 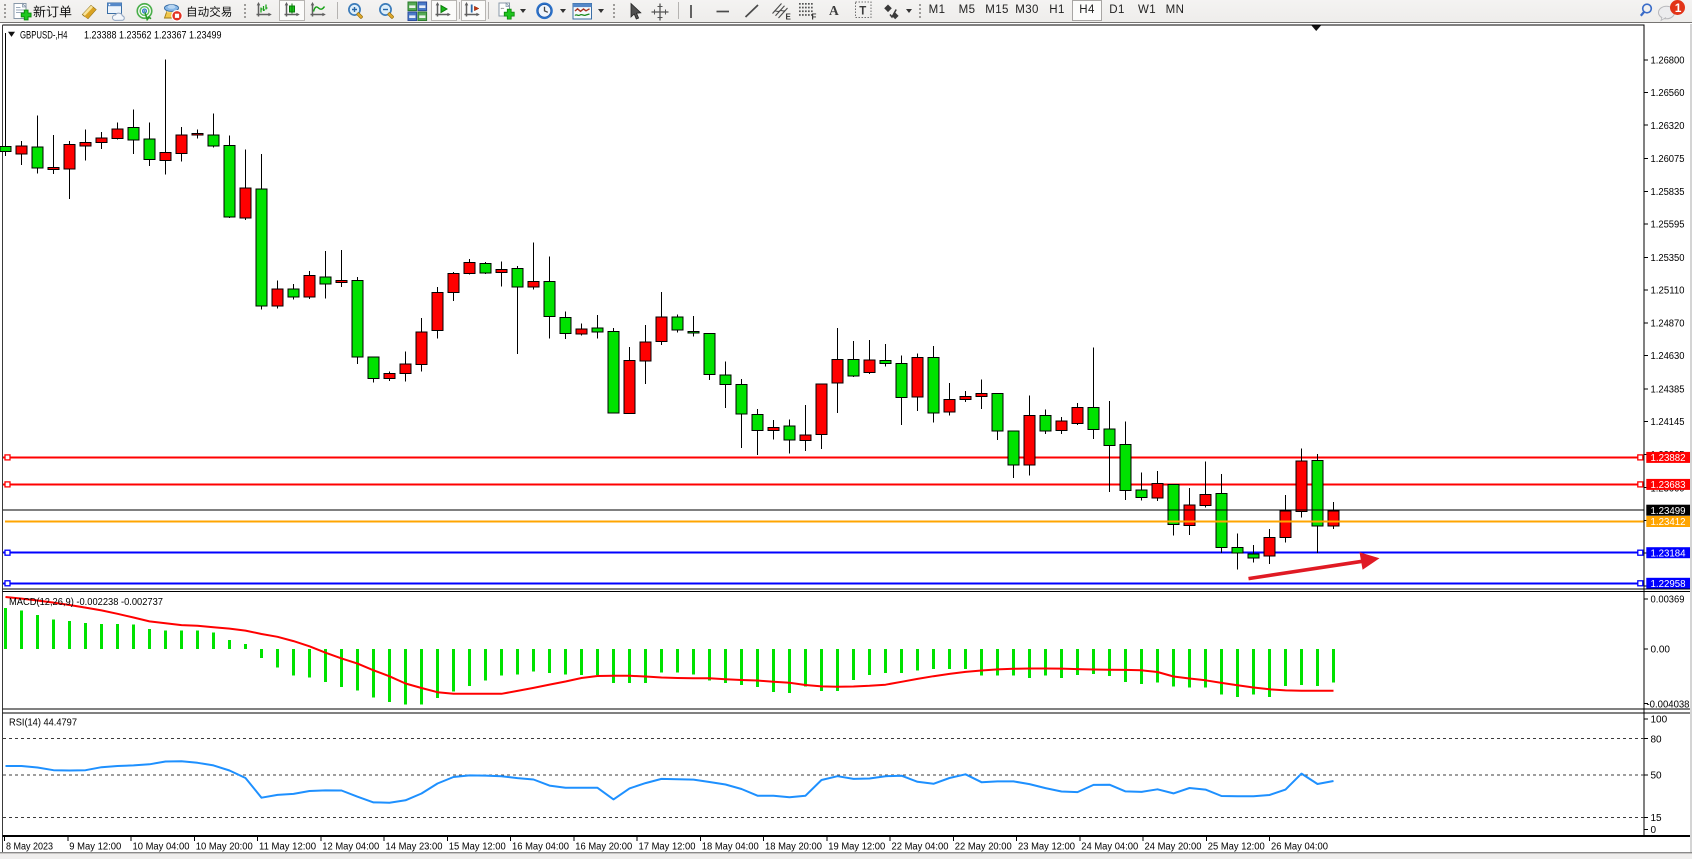 What do you see at coordinates (1236, 846) in the screenshot?
I see `svg-text: 25 May 12:00` at bounding box center [1236, 846].